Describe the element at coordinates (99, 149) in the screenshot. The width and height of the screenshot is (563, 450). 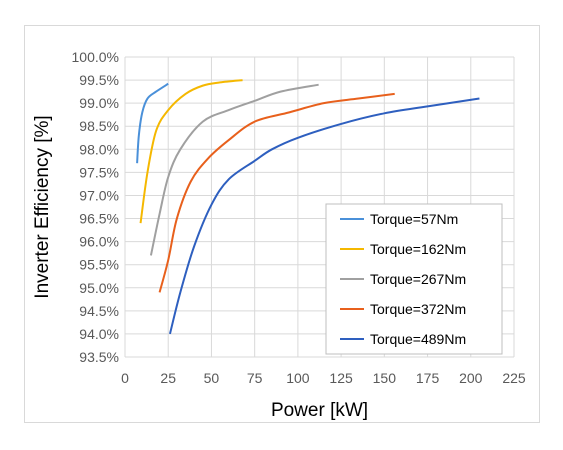
I see `y-tick-label: 98.0%` at that location.